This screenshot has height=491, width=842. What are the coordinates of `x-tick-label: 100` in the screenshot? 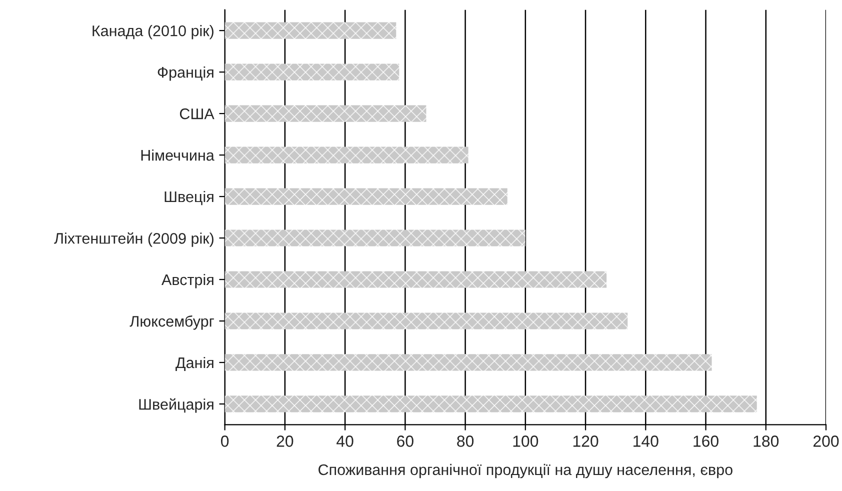 It's located at (525, 441).